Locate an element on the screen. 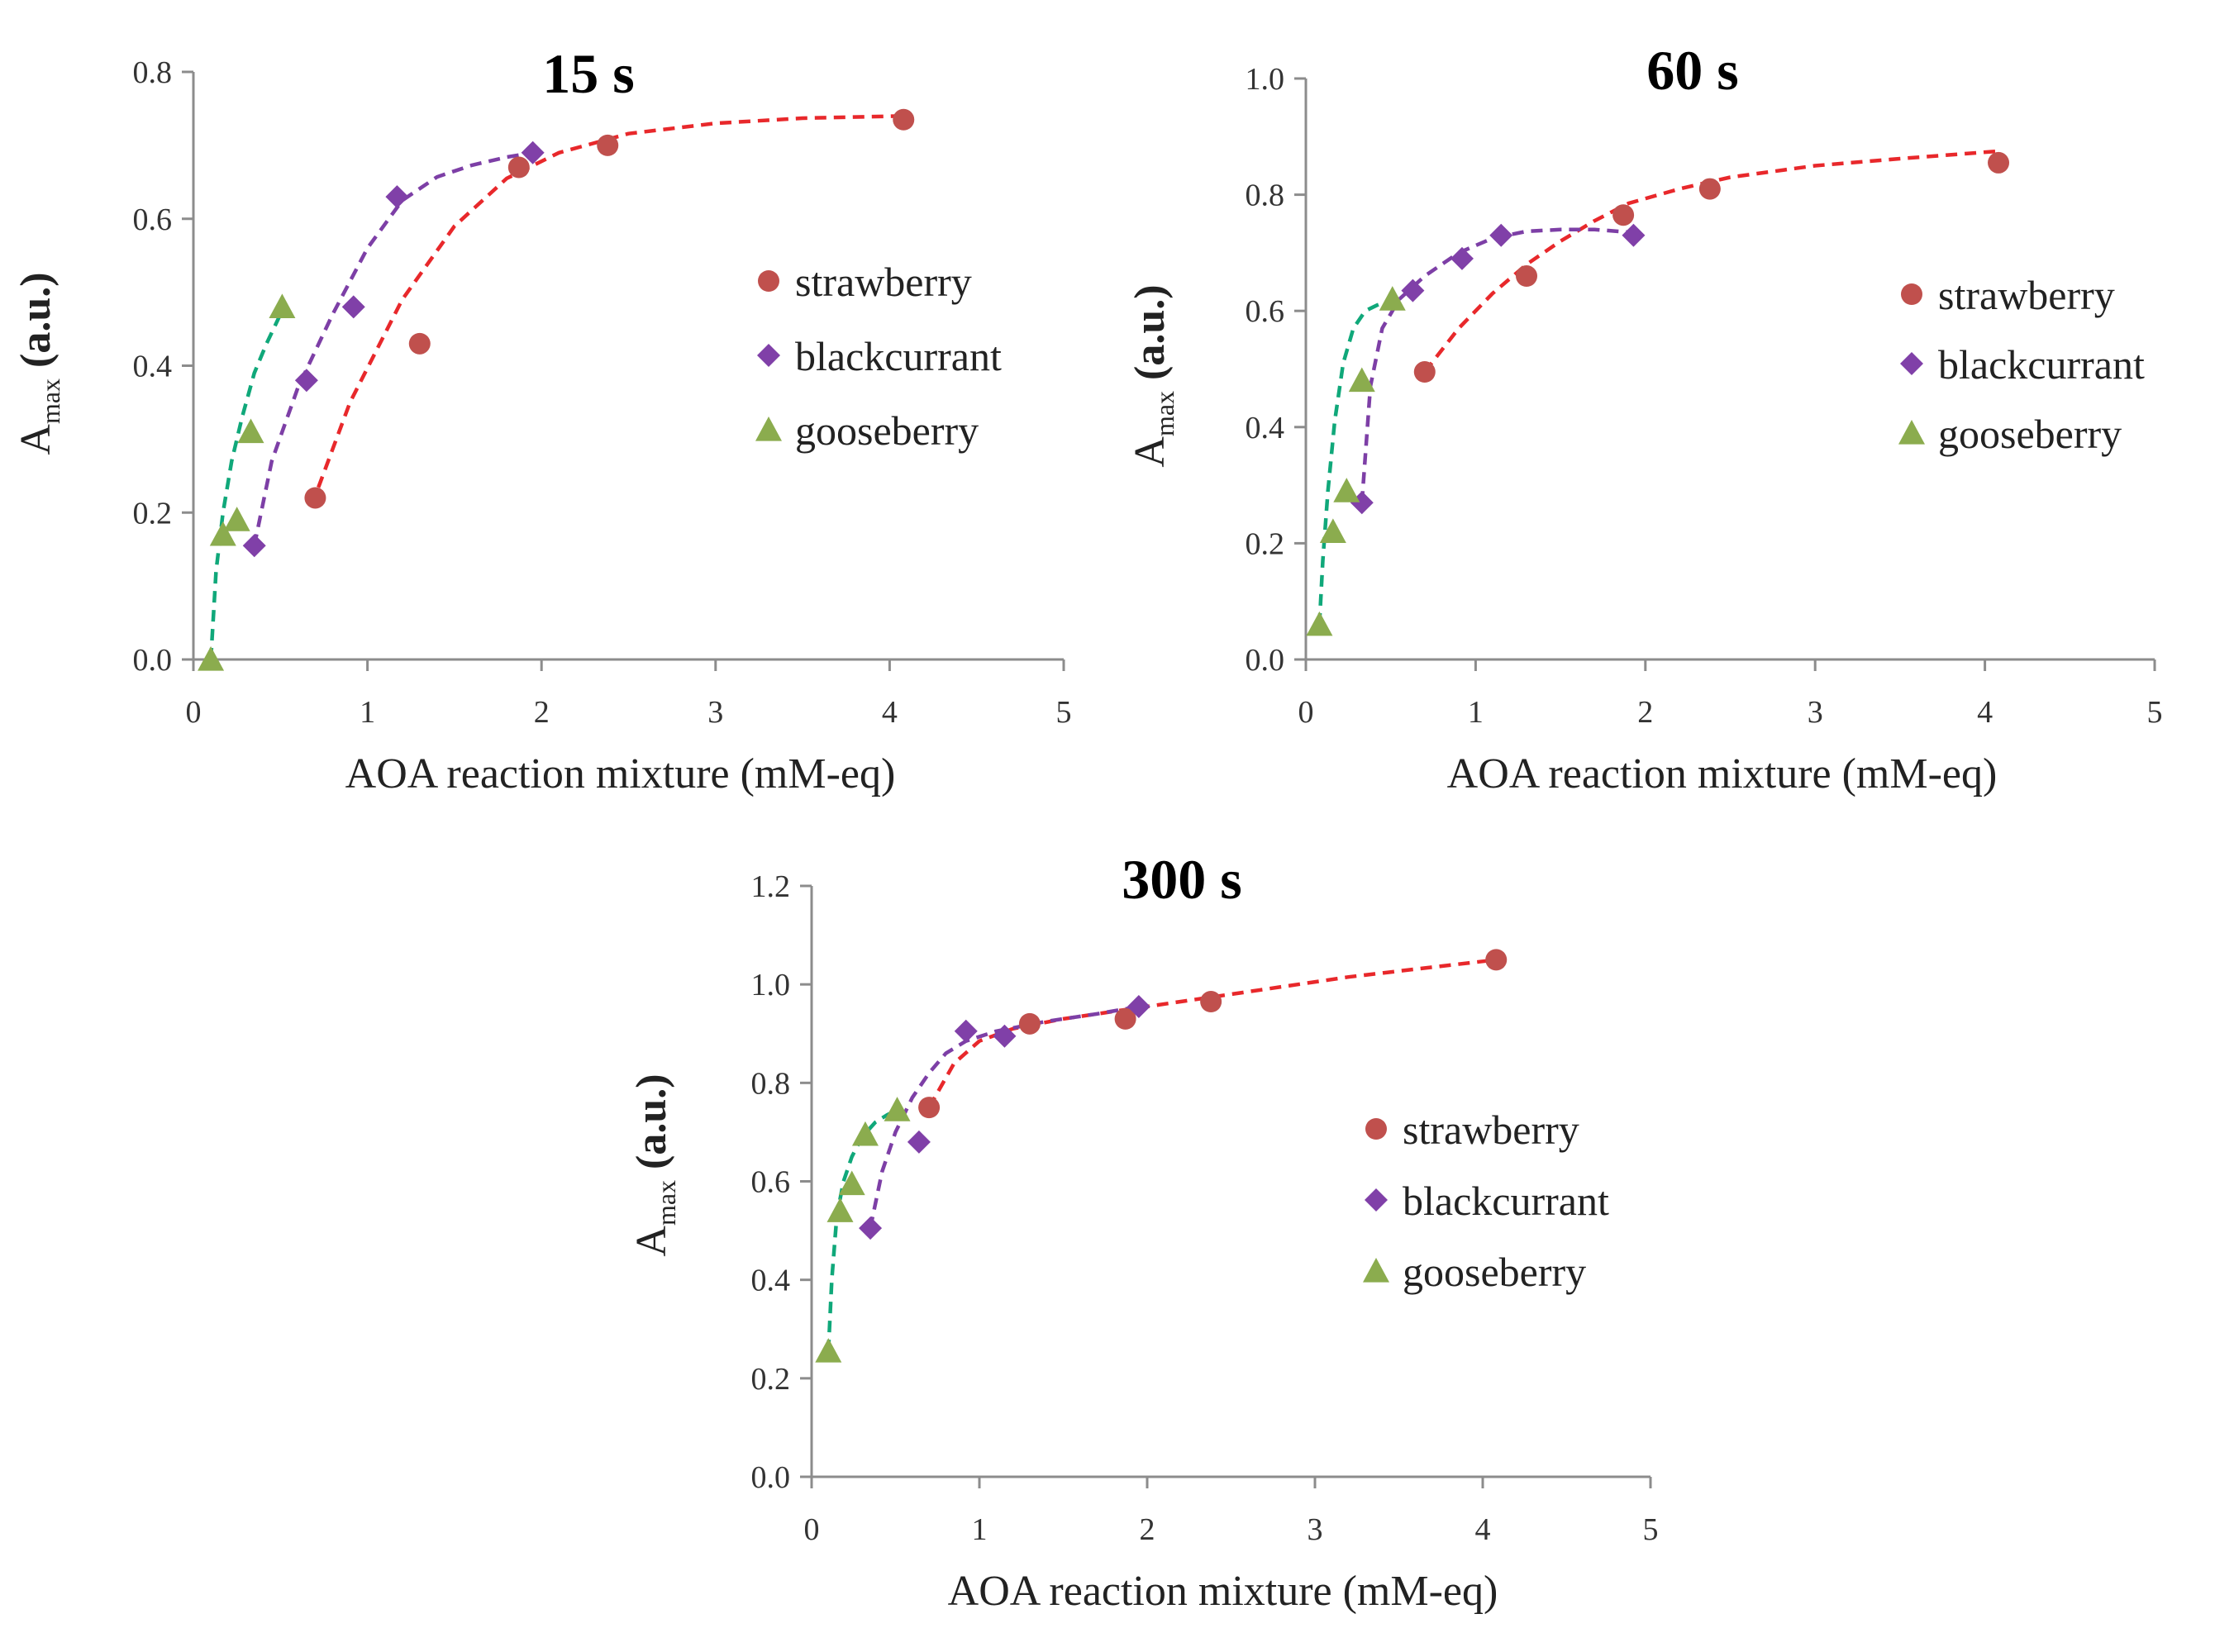  chart-title: 60 s is located at coordinates (1692, 70).